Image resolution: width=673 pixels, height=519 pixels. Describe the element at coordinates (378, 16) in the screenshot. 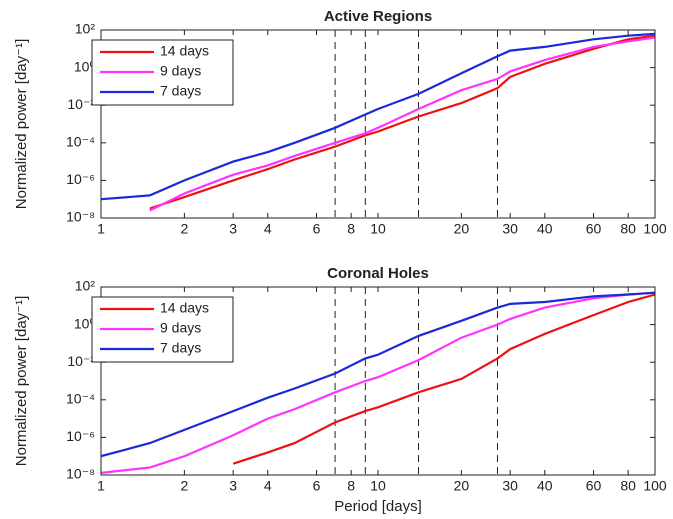

I see `chart-title: Active Regions` at that location.